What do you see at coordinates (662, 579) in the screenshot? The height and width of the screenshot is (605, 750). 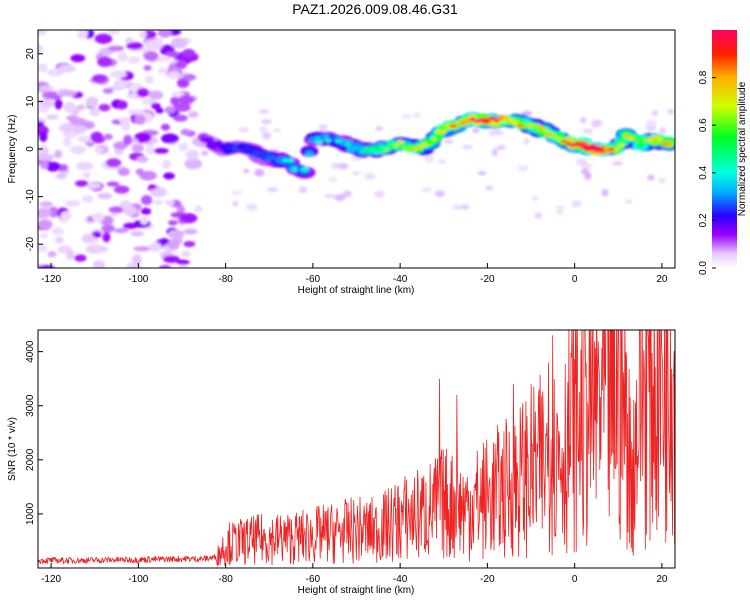 I see `x-tick-label: 20` at bounding box center [662, 579].